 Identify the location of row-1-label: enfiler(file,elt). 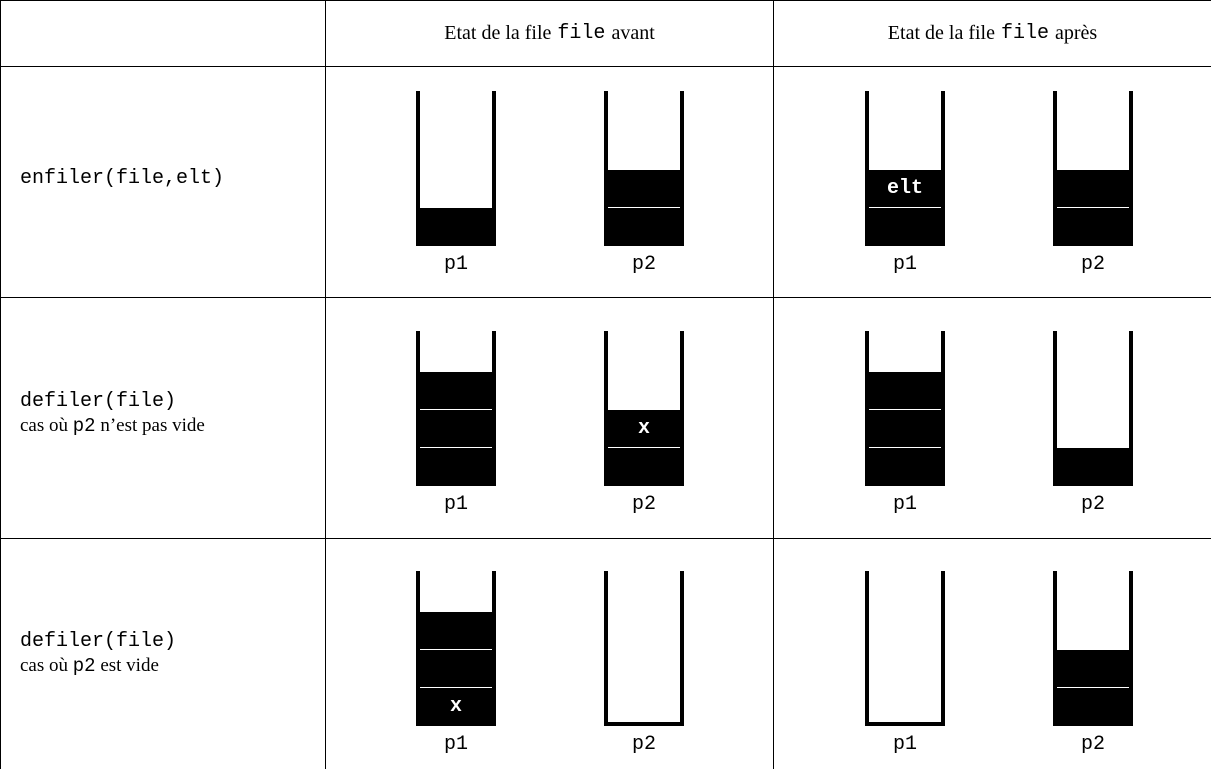
(170, 179).